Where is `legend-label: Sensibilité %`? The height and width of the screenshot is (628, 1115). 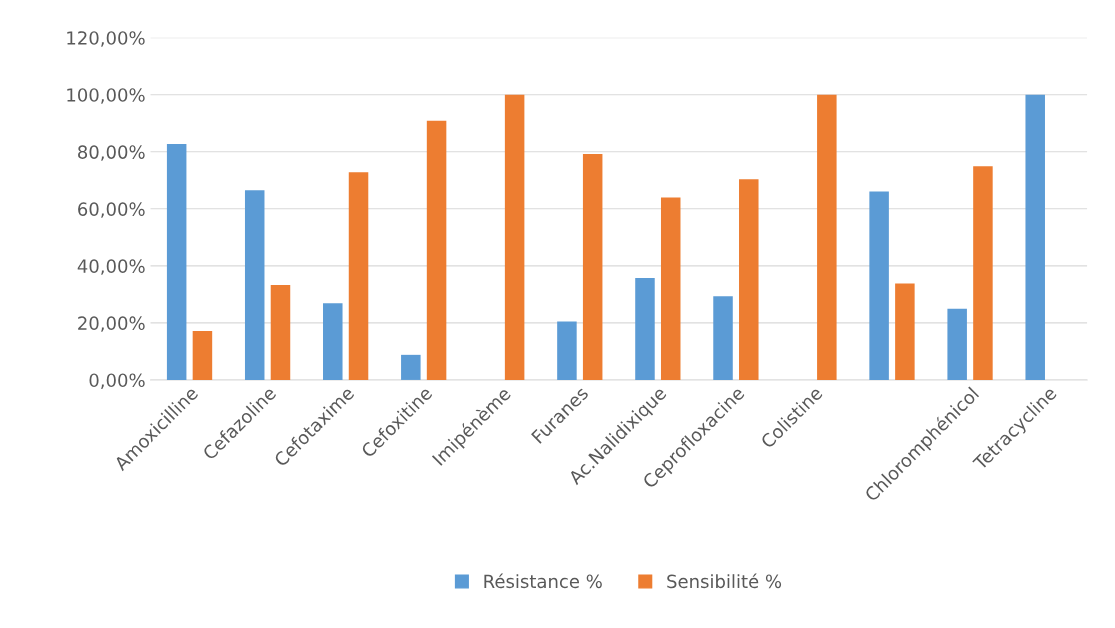 legend-label: Sensibilité % is located at coordinates (724, 581).